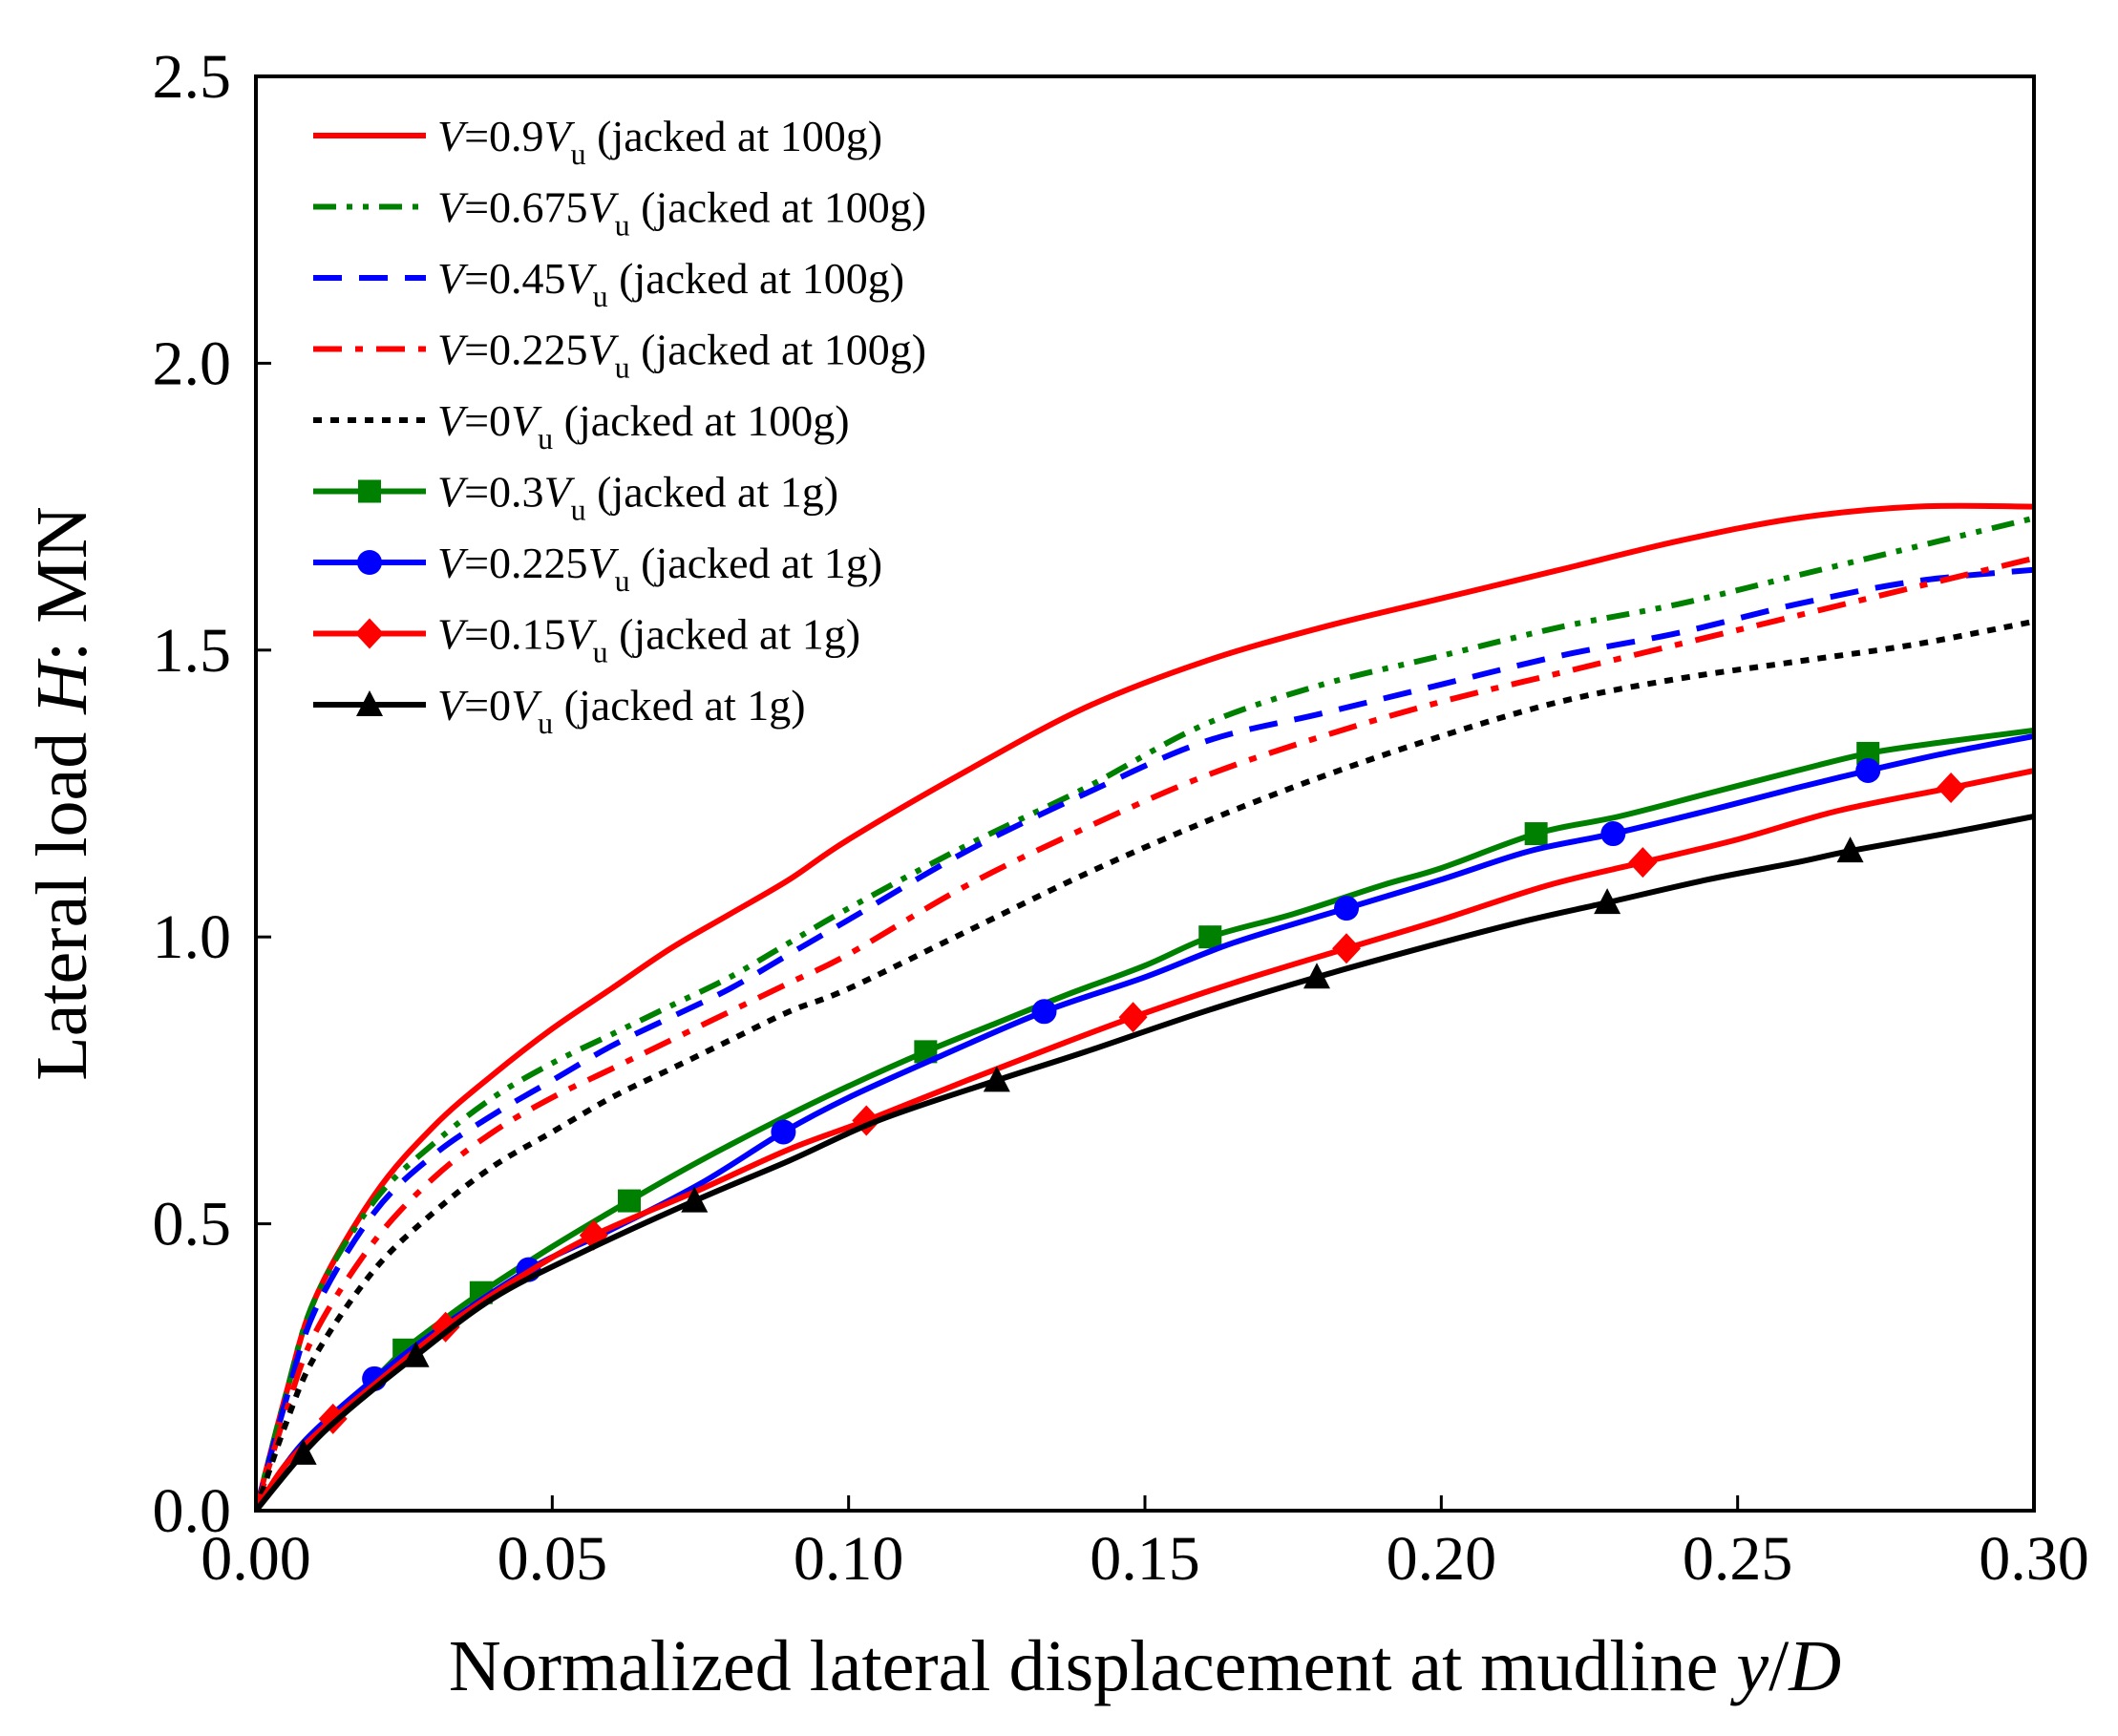 The height and width of the screenshot is (1736, 2118). Describe the element at coordinates (62, 584) in the screenshot. I see `y-axis-title-part: : MN` at that location.